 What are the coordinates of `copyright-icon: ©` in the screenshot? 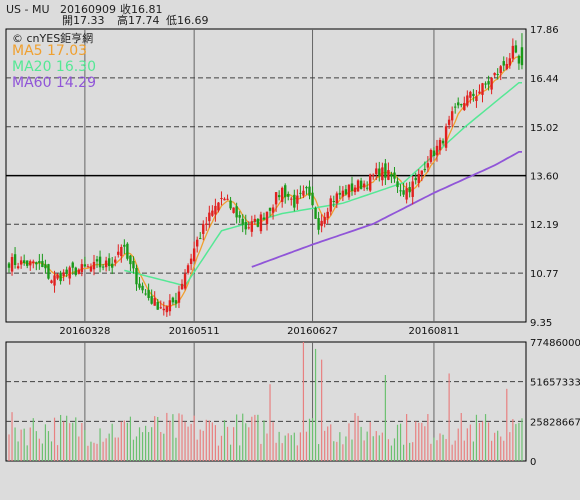 It's located at (17, 38).